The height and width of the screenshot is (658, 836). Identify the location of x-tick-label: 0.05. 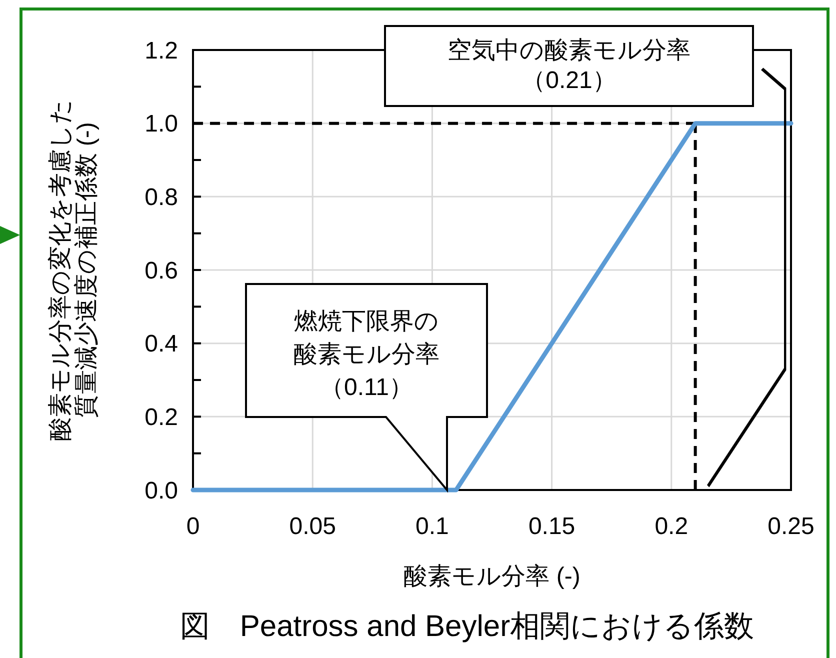
(312, 526).